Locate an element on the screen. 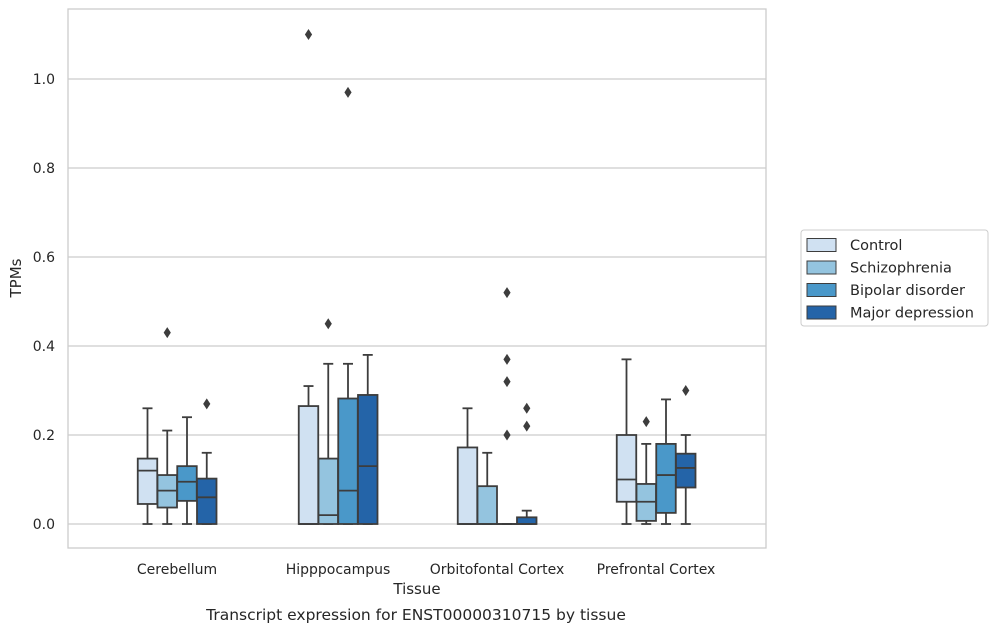 Image resolution: width=997 pixels, height=634 pixels. legend-frame is located at coordinates (894, 278).